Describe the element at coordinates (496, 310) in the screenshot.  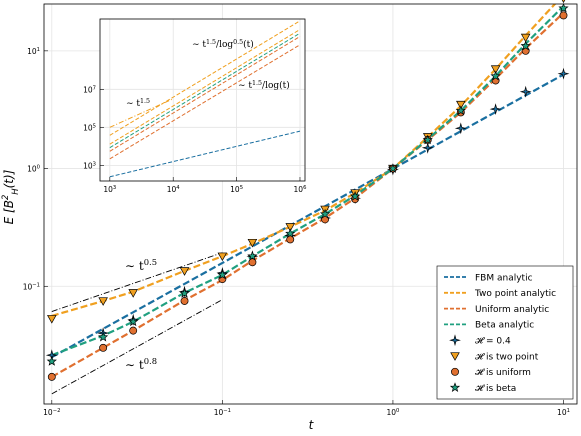
I see `legend-entry: Uniform analytic` at that location.